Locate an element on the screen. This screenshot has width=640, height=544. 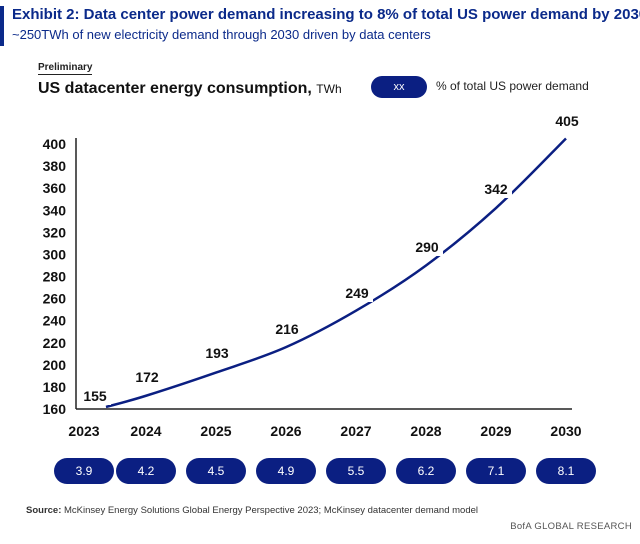
share-pill: 5.5 is located at coordinates (356, 471).